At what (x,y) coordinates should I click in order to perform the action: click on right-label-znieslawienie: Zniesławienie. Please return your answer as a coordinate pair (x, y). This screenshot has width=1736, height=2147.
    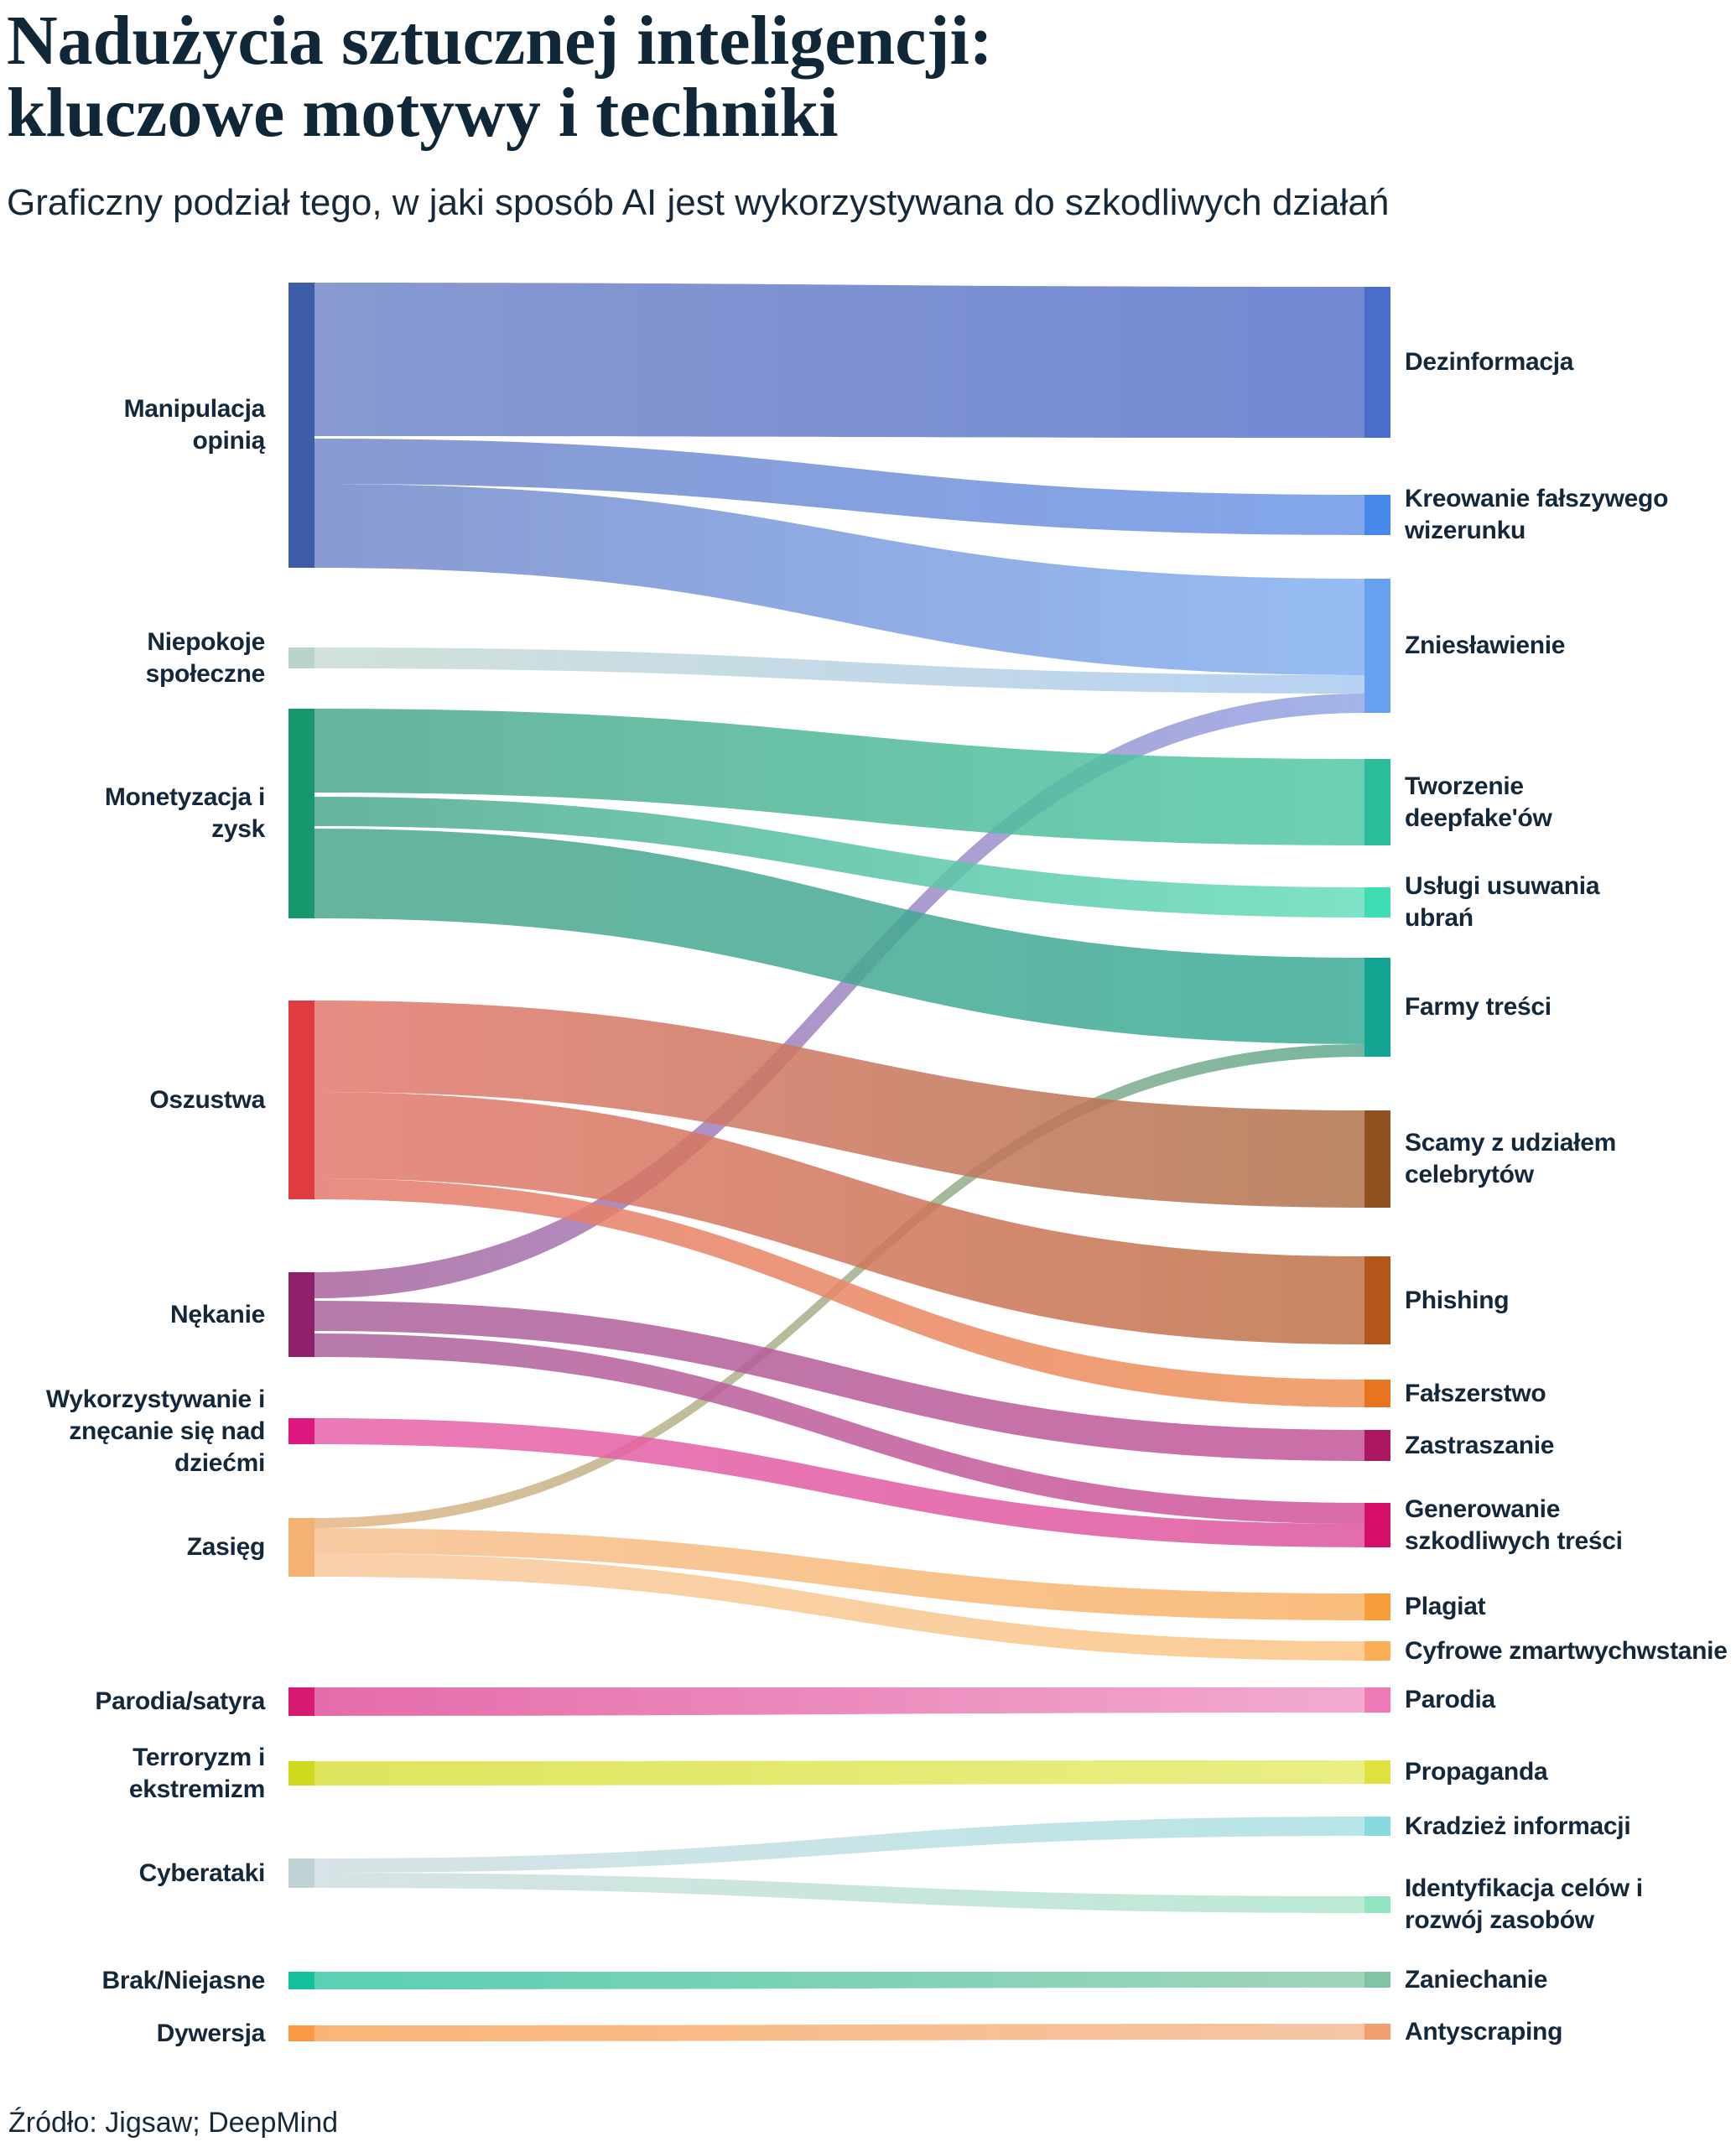
    Looking at the image, I should click on (1486, 645).